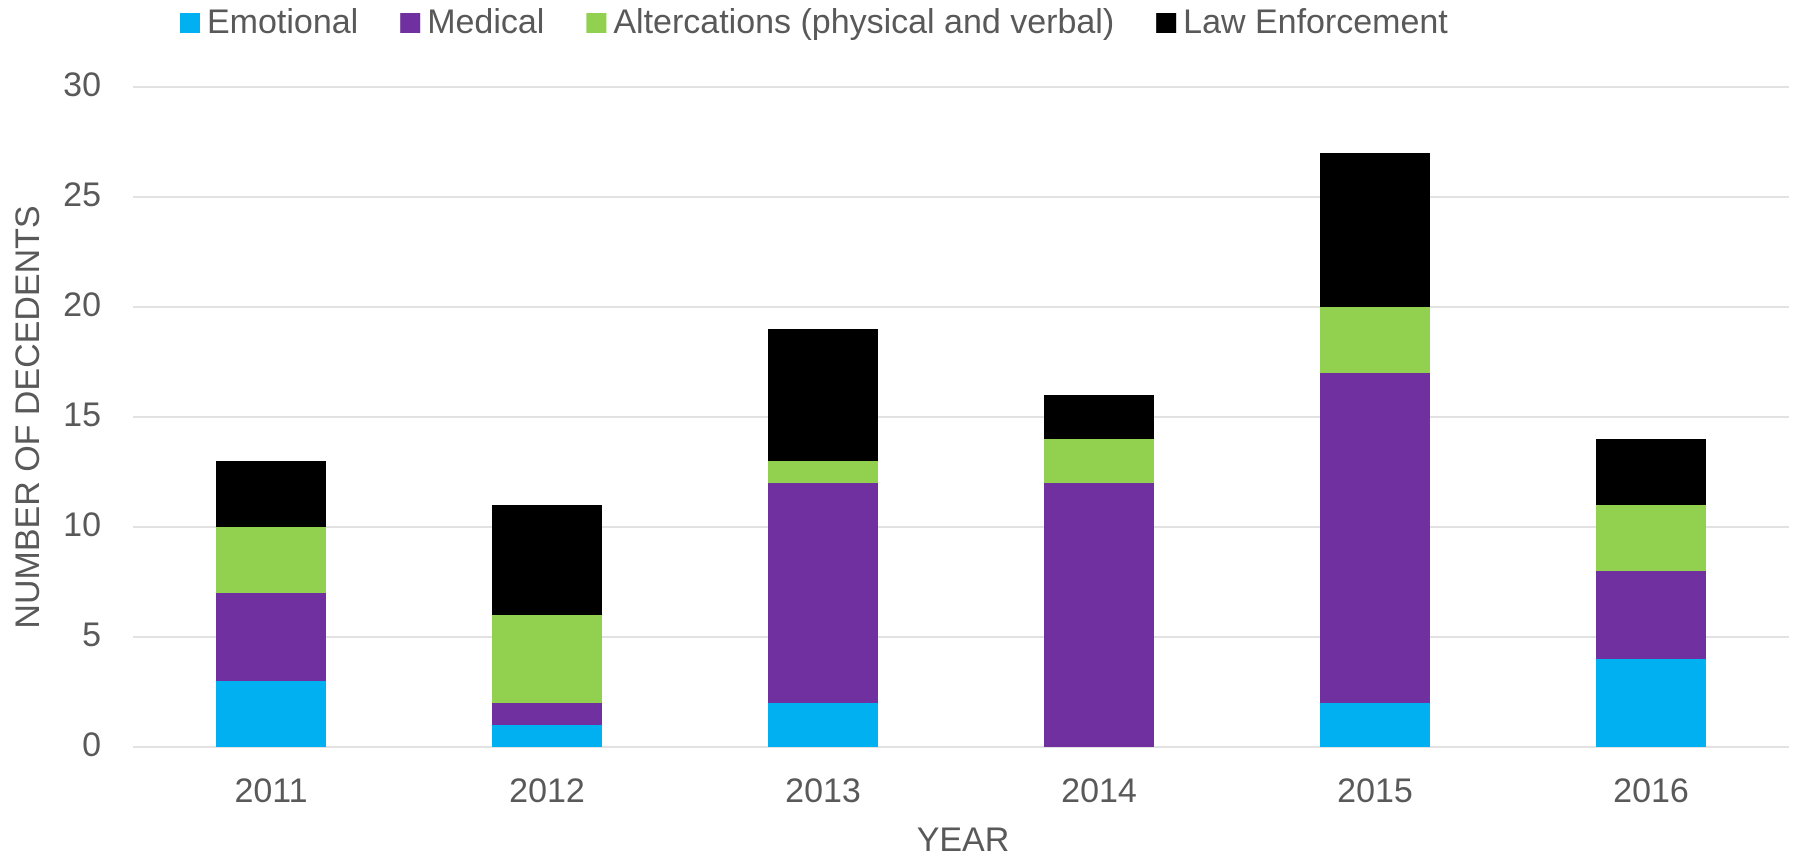  Describe the element at coordinates (82, 525) in the screenshot. I see `y-tick-label: 10` at that location.